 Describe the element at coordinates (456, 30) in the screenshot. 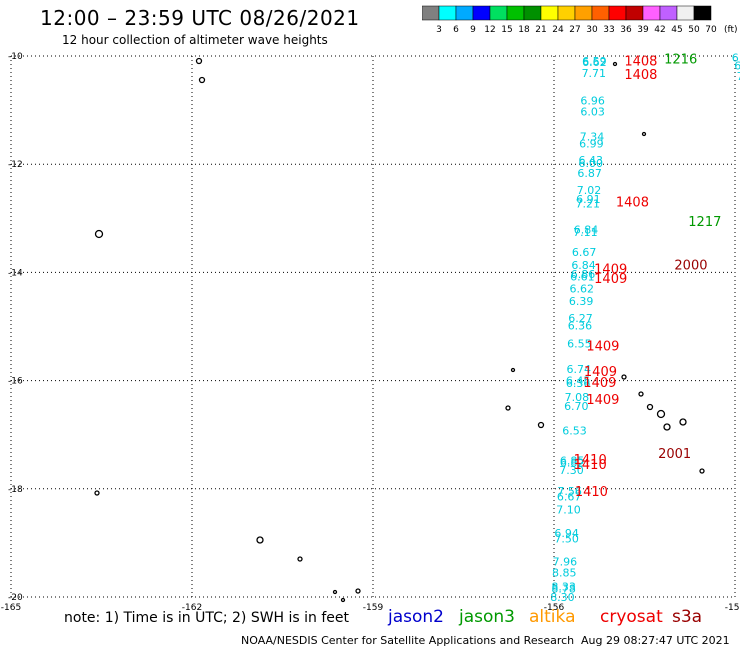

I see `legend-label: 6` at that location.